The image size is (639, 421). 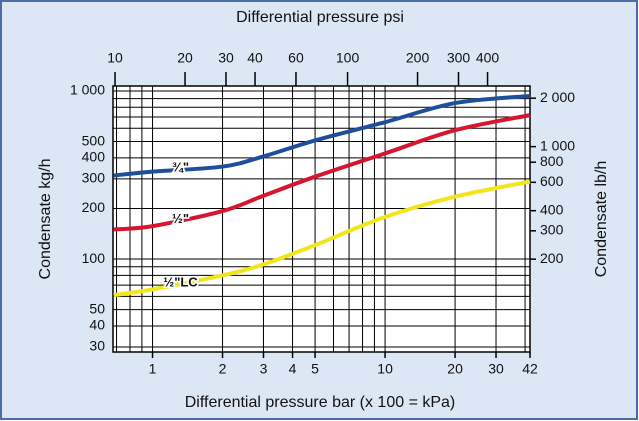 I want to click on series-label: ½"LC, so click(x=180, y=282).